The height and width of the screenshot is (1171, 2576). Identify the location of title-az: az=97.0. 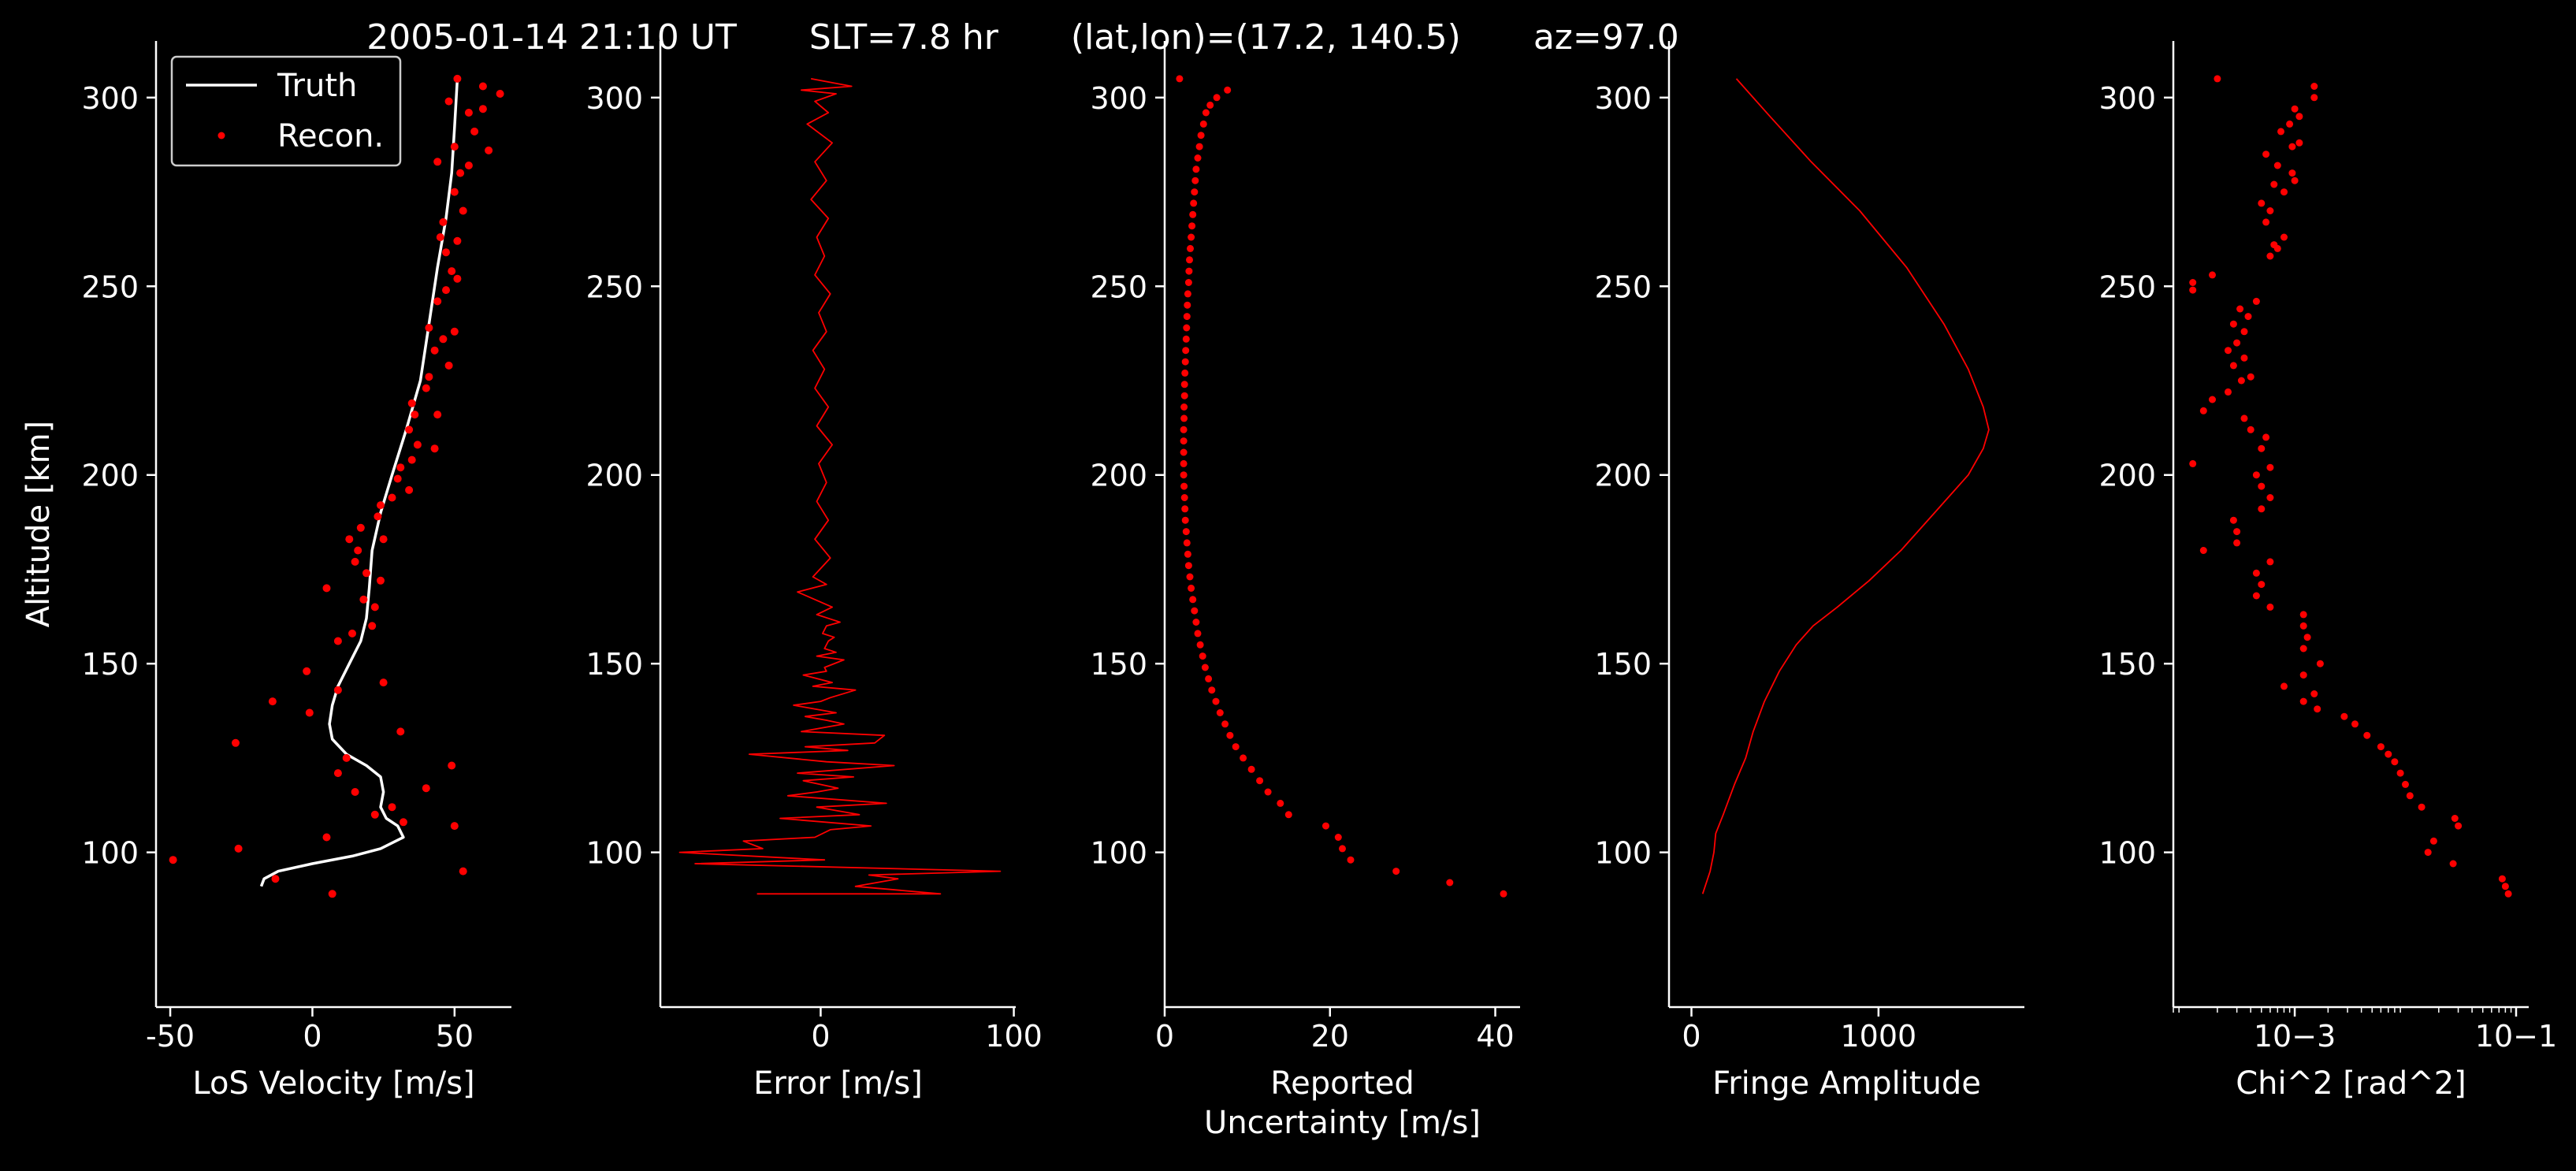
(1606, 37).